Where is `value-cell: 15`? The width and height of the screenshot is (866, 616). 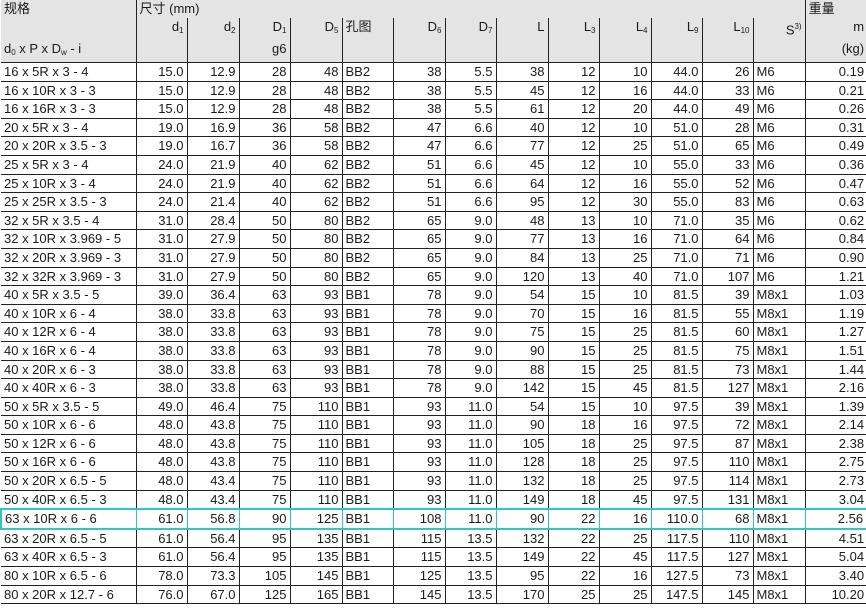
value-cell: 15 is located at coordinates (573, 388).